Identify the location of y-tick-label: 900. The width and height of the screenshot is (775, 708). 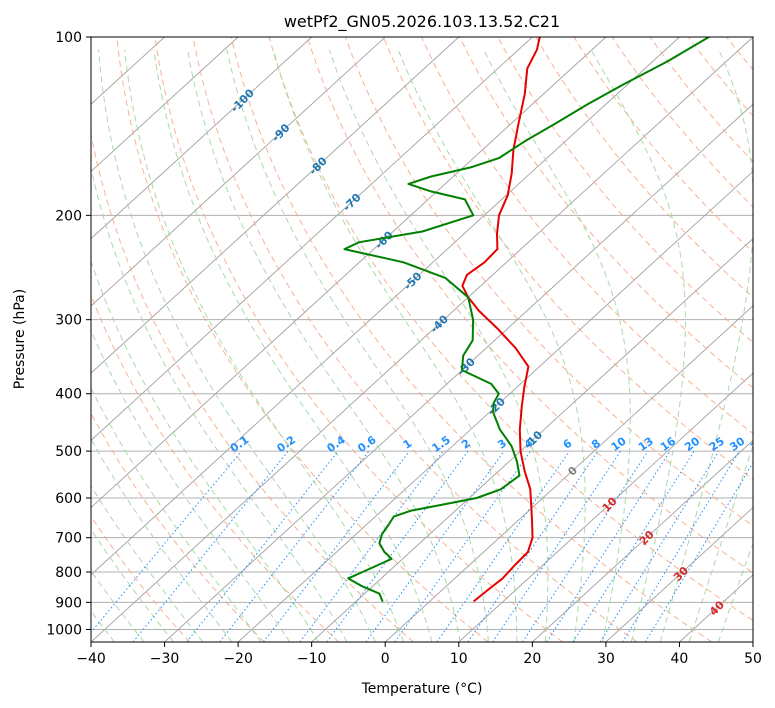
(68, 603).